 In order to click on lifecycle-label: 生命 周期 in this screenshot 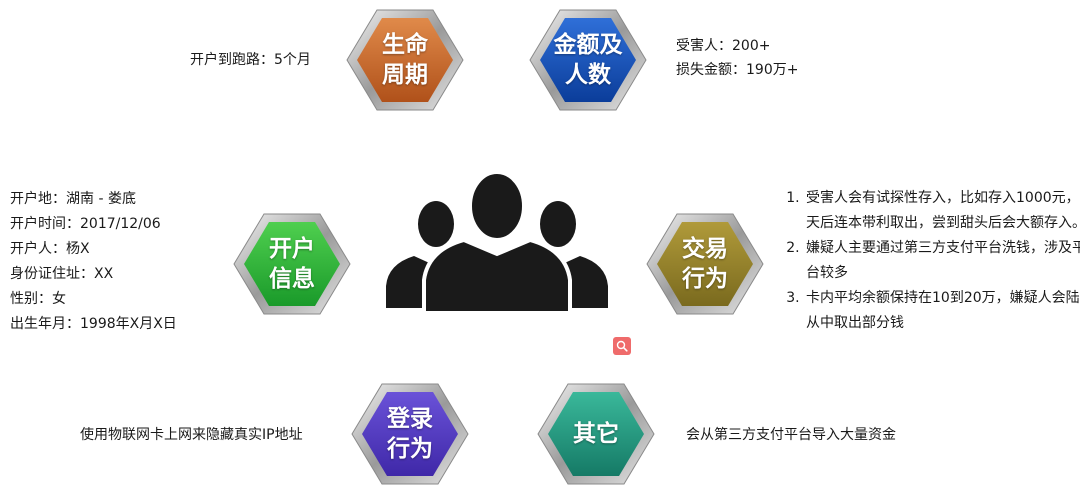, I will do `click(405, 60)`.